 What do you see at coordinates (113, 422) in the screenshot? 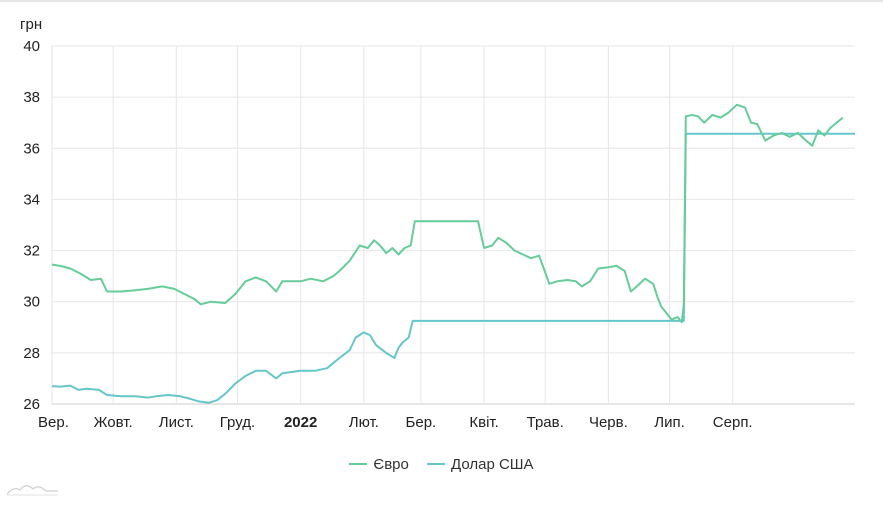
I see `x-tick-label: Жовт.` at bounding box center [113, 422].